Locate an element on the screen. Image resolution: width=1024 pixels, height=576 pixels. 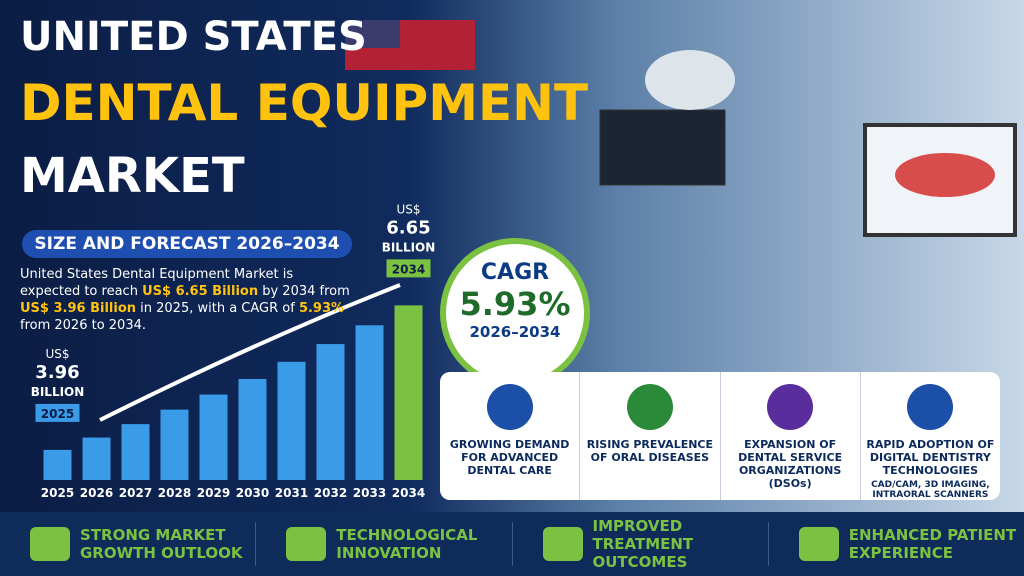
x-tick-label: 2025 is located at coordinates (57, 493).